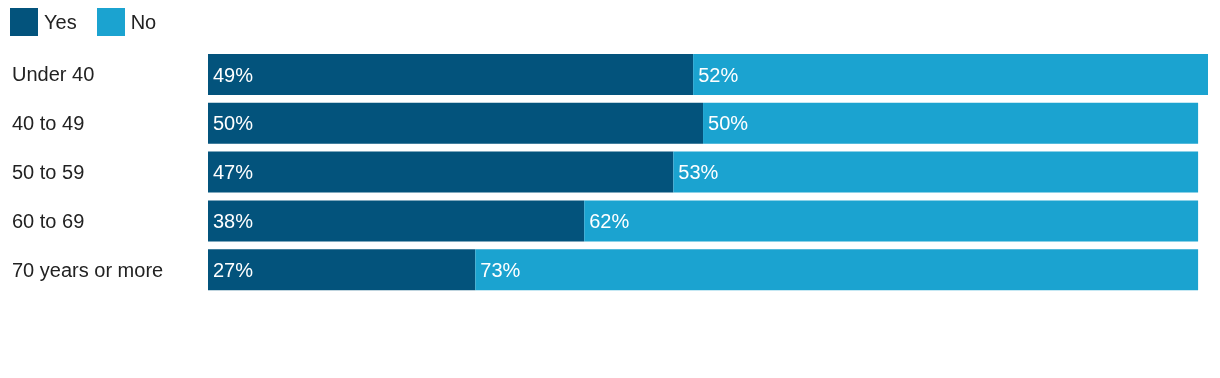 Image resolution: width=1220 pixels, height=378 pixels. I want to click on data-label: 27%, so click(233, 269).